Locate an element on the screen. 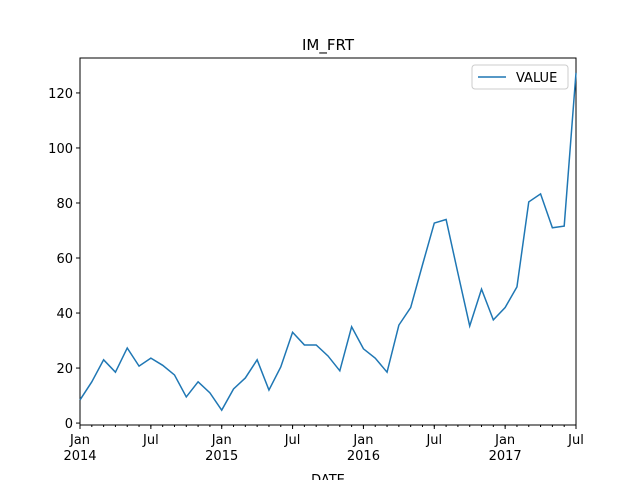 This screenshot has height=484, width=640. x-tick-label: Jan 2016 is located at coordinates (363, 448).